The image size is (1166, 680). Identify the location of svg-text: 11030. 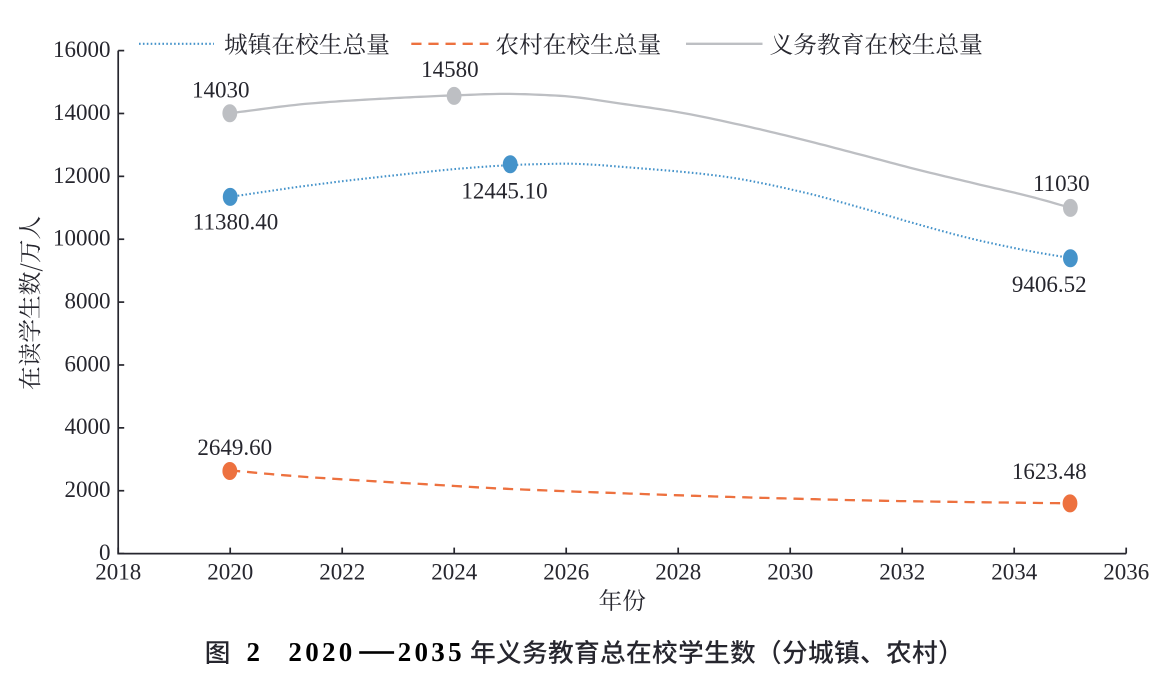
(1061, 183).